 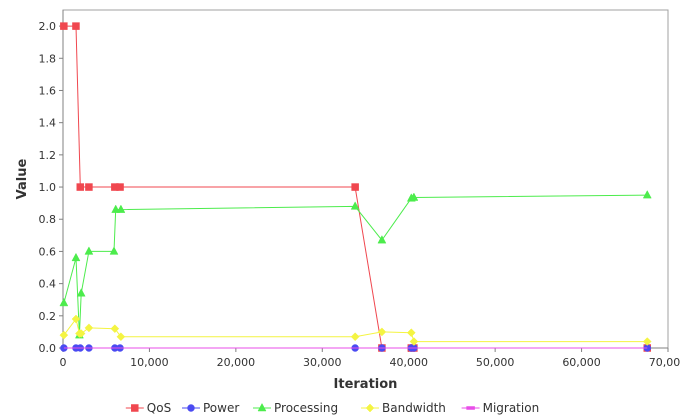 I want to click on legend-label-bandwidth: Bandwidth, so click(x=414, y=408).